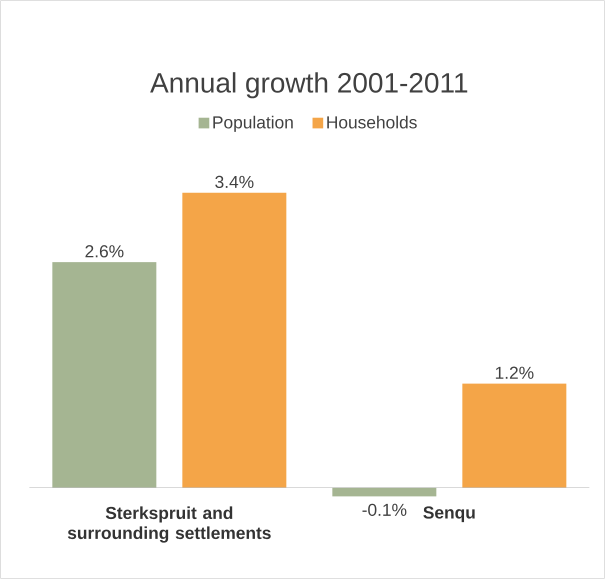 The width and height of the screenshot is (605, 579). Describe the element at coordinates (234, 182) in the screenshot. I see `data-label: 3.4%` at that location.